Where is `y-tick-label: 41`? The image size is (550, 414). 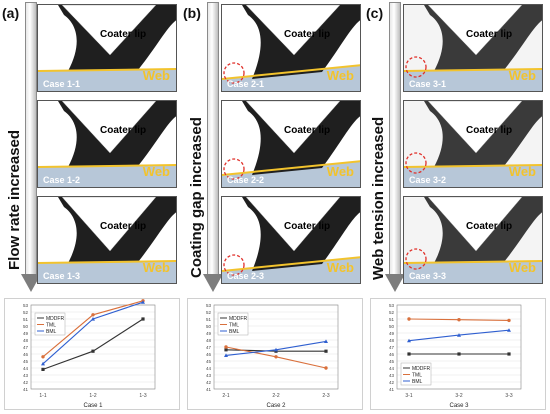 y-tick-label: 41 is located at coordinates (209, 389).